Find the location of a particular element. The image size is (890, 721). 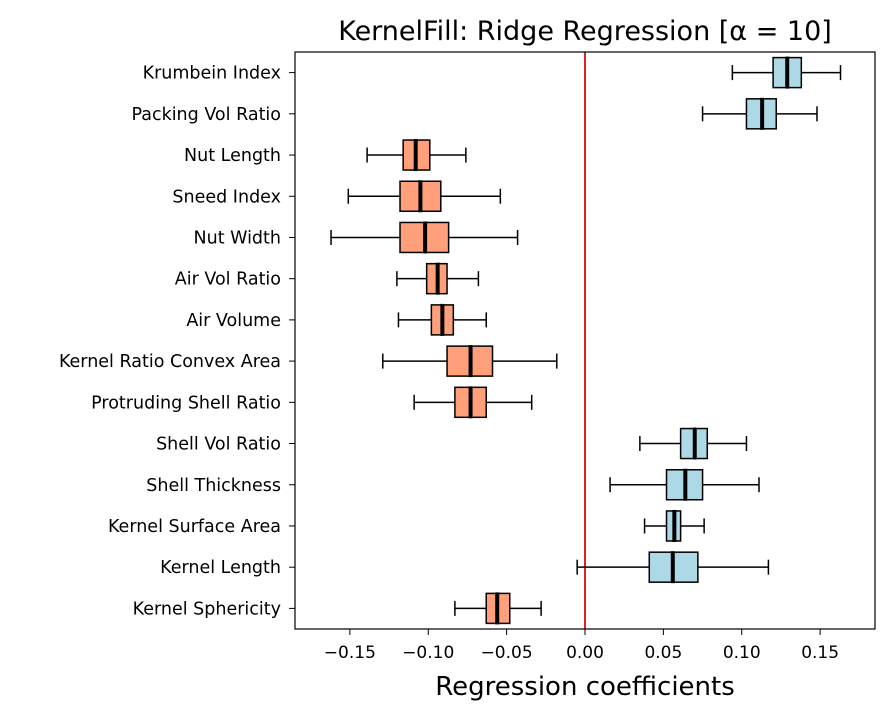

y-tick-label-kernel-sphericity: Kernel Sphericity is located at coordinates (207, 609).